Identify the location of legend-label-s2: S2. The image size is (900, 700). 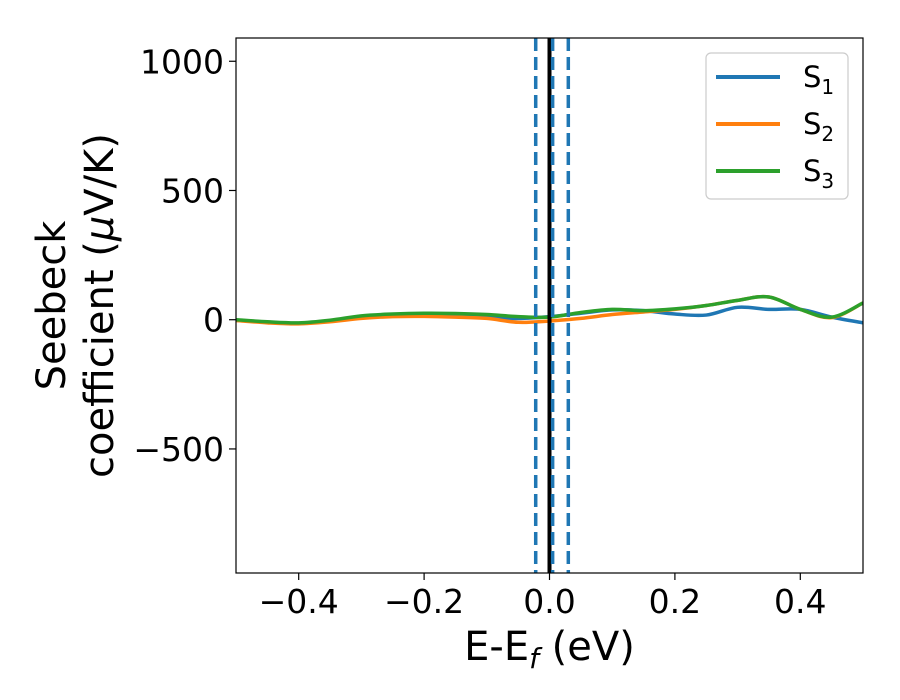
(818, 126).